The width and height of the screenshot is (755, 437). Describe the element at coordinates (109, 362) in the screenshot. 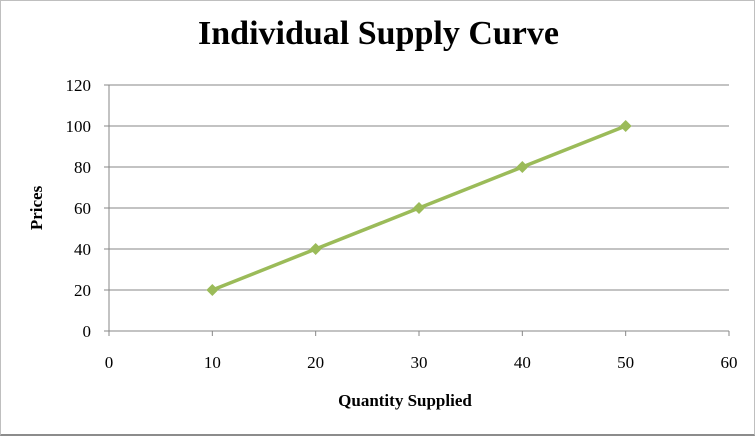

I see `x-tick-label: 0` at that location.